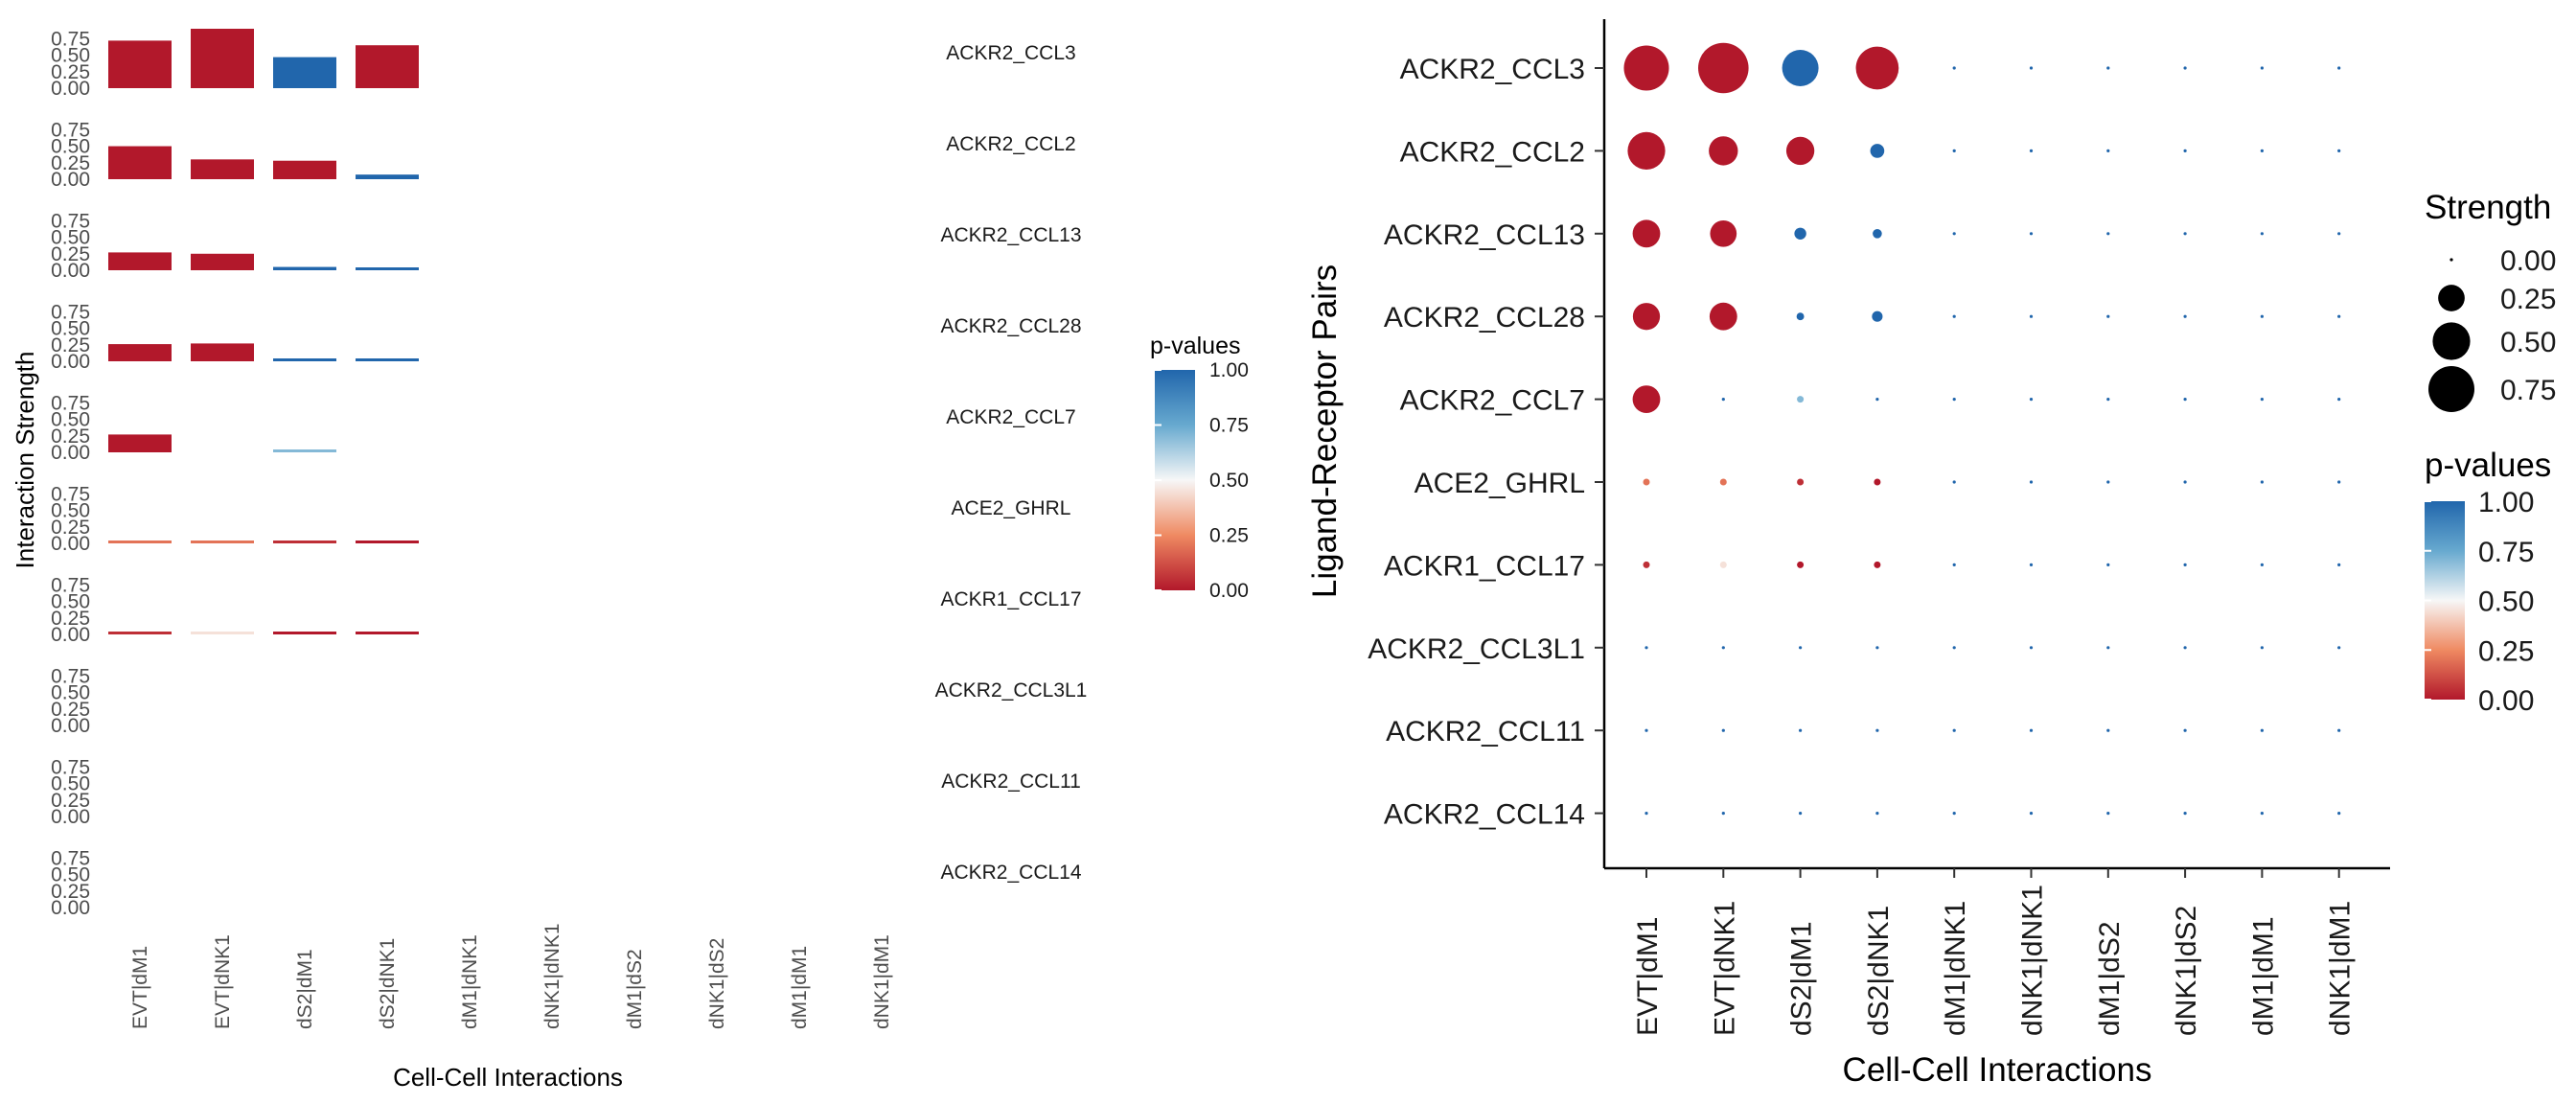  I want to click on y-tick-label: ACKR2_CCL14, so click(1484, 815).